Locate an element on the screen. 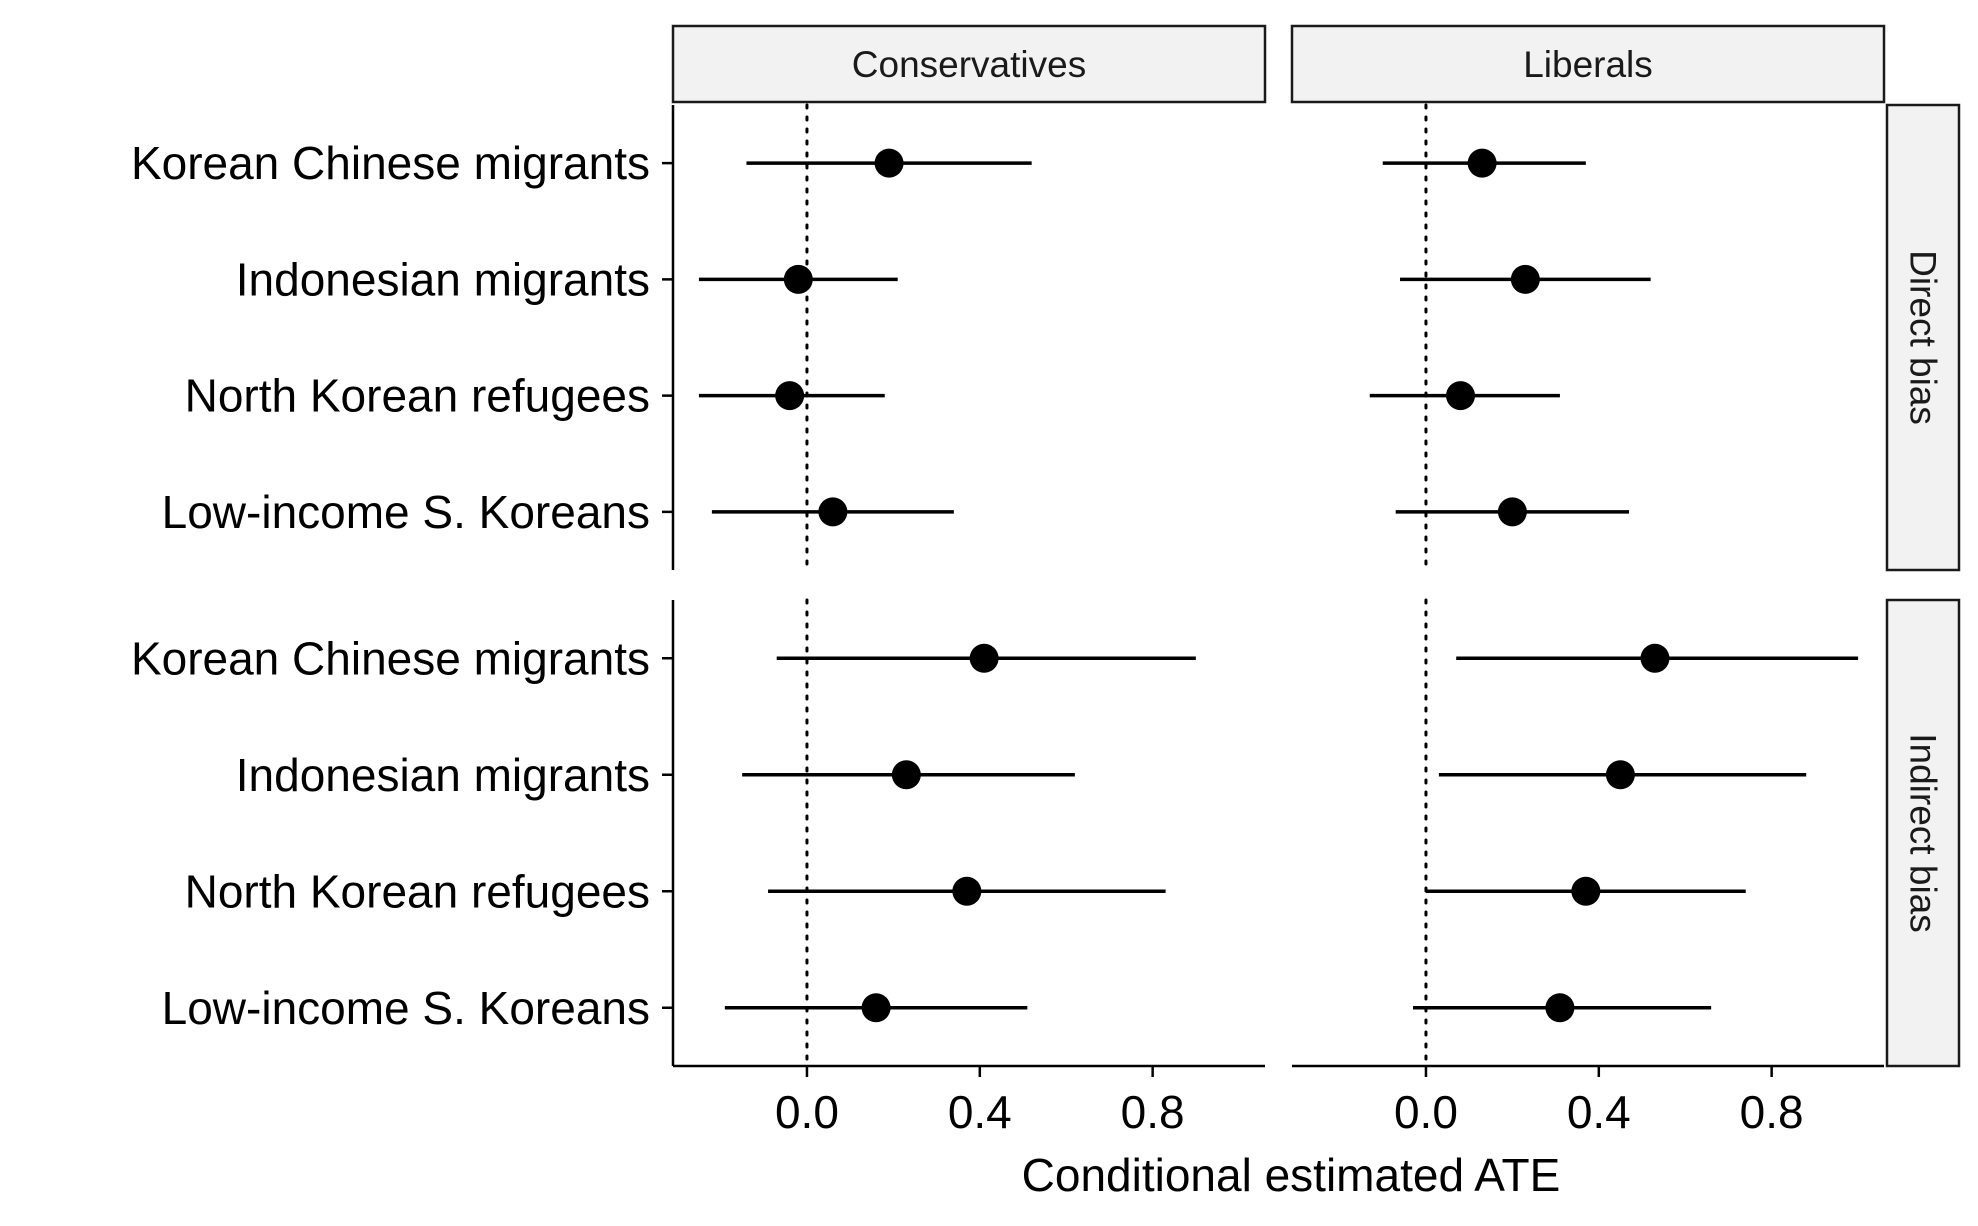 This screenshot has width=1978, height=1226. point-conservatives-direct-bias-korean-chinese-migrants is located at coordinates (889, 163).